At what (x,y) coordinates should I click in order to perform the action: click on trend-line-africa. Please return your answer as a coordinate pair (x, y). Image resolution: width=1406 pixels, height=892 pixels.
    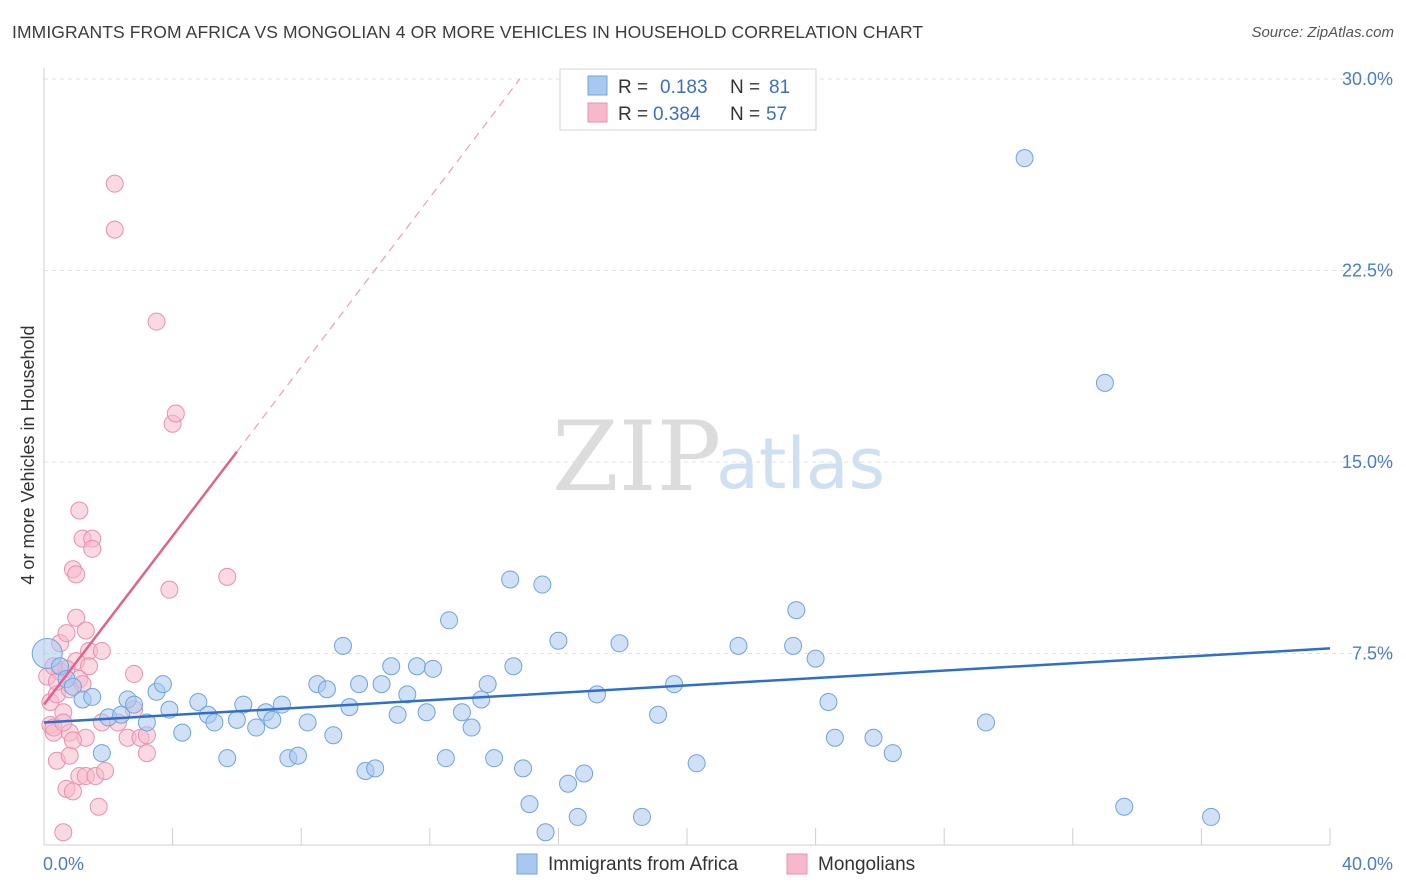
    Looking at the image, I should click on (687, 685).